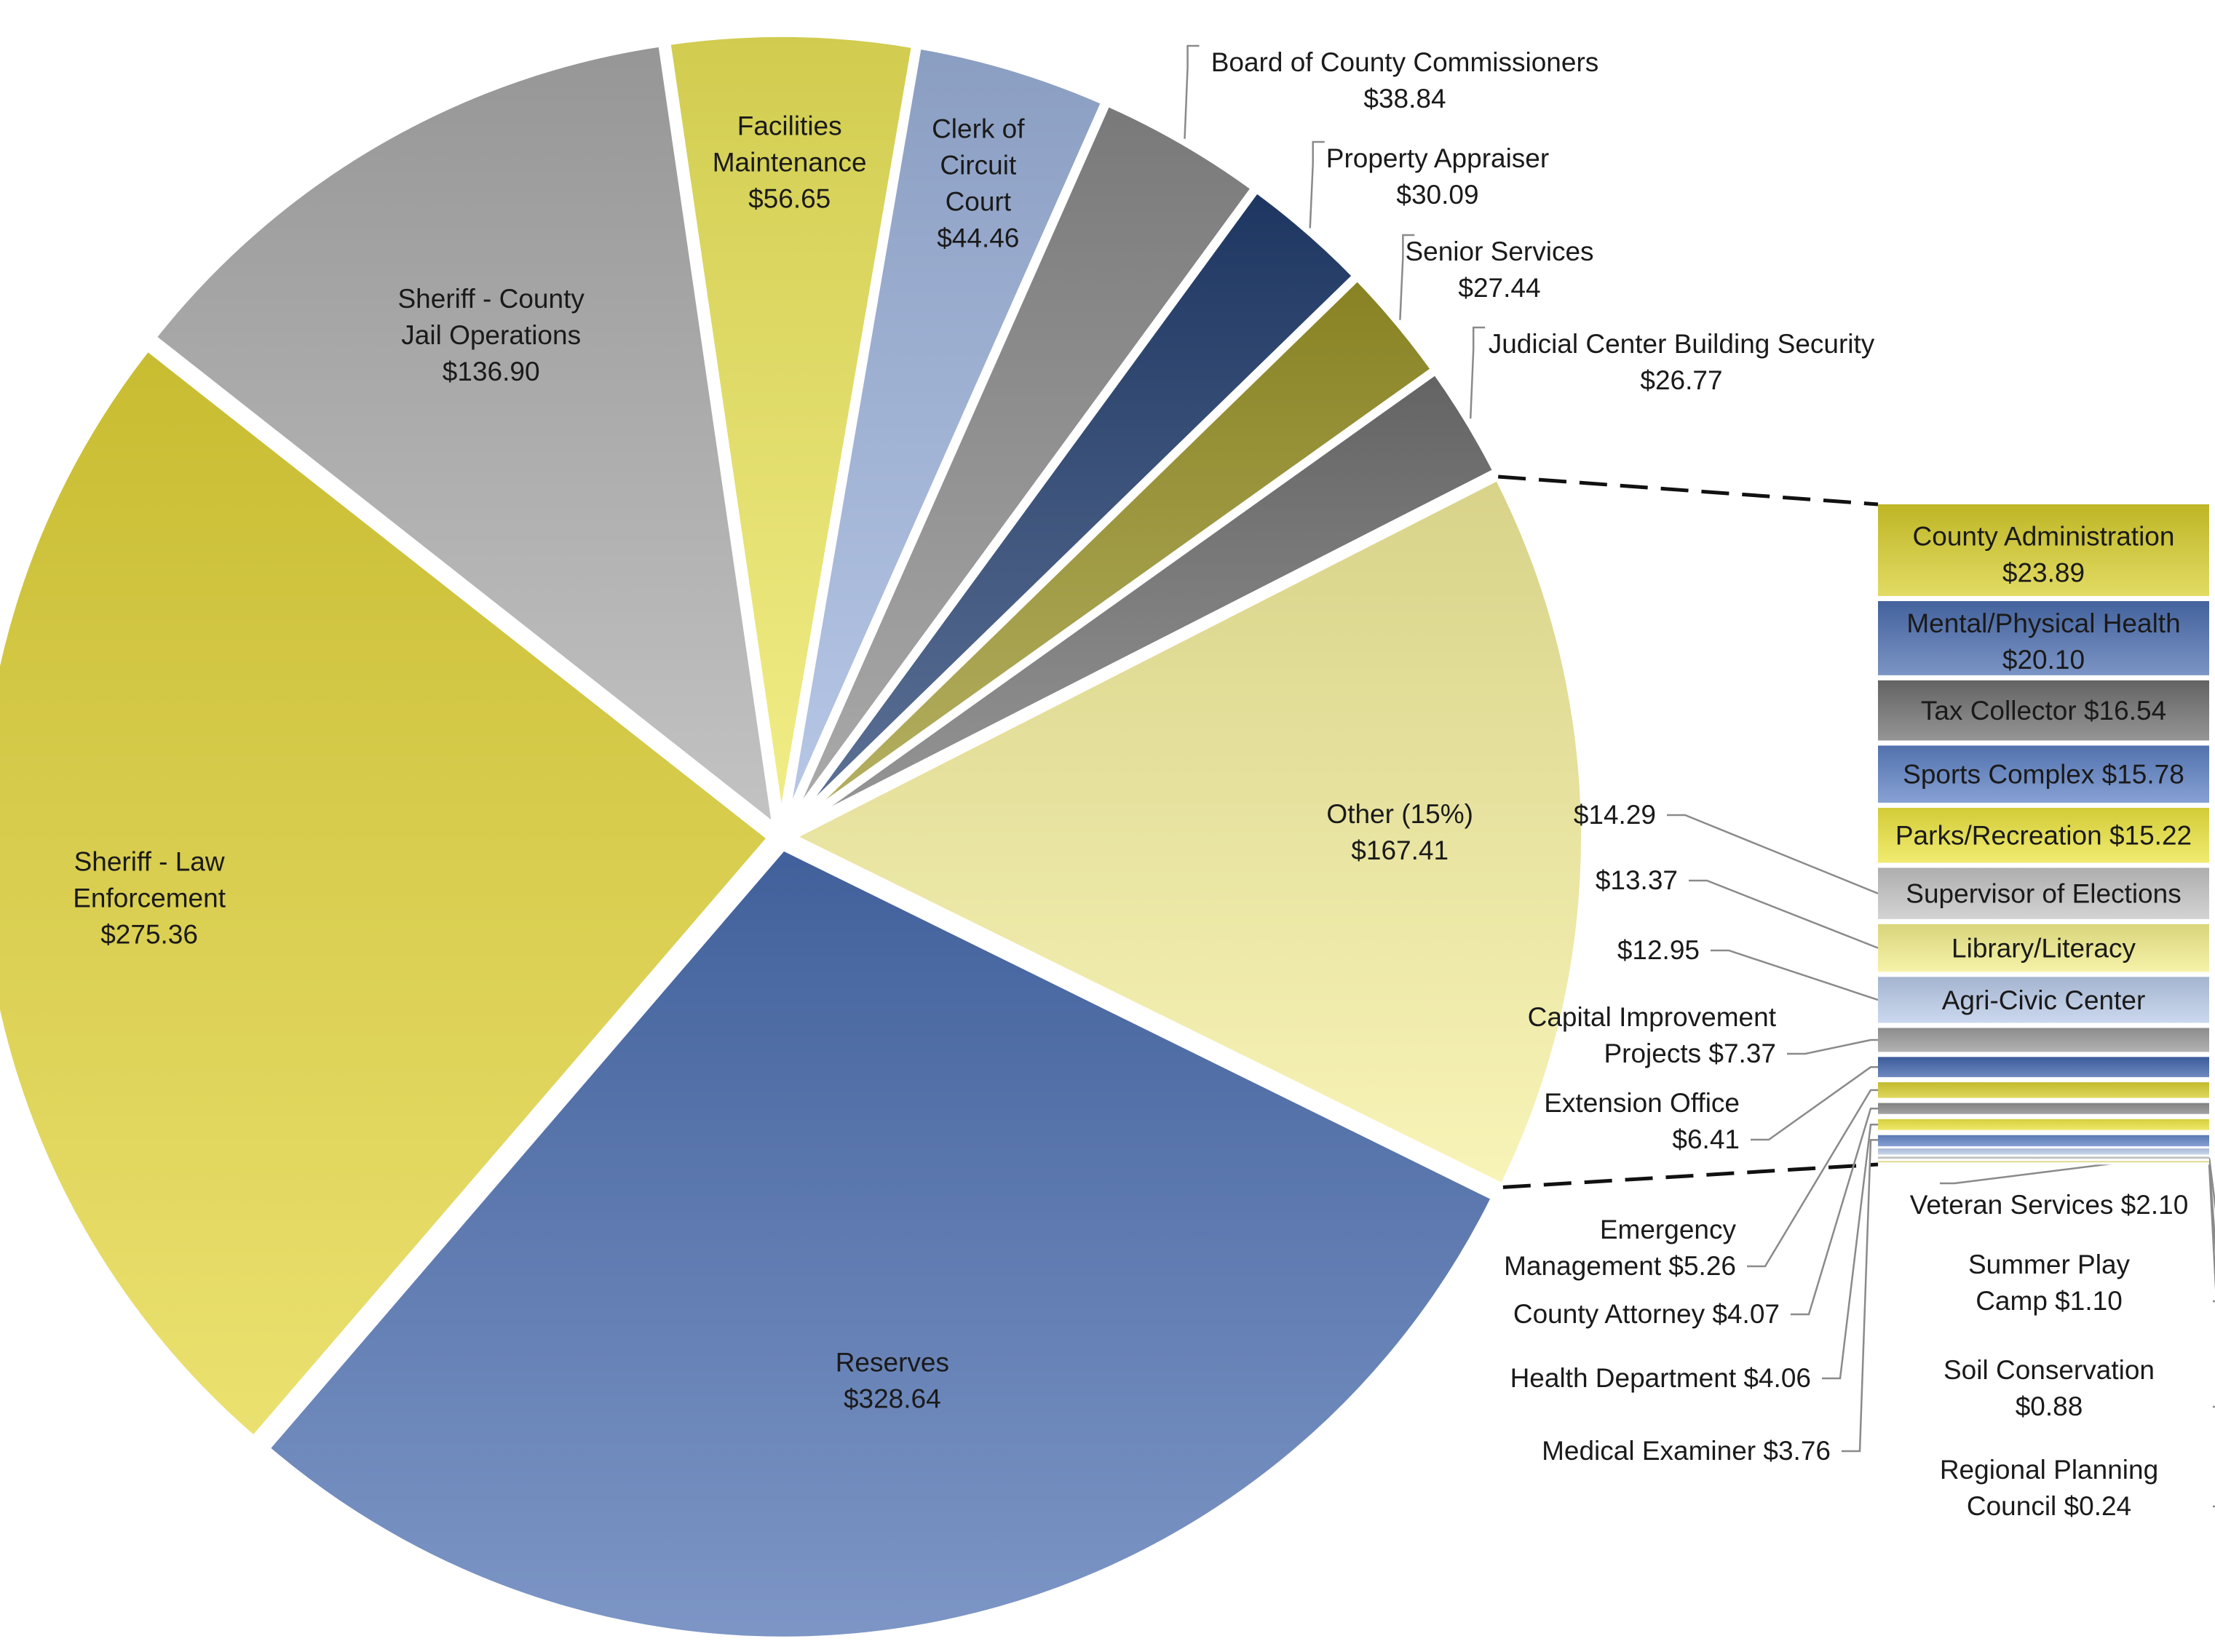 This screenshot has width=2215, height=1652. What do you see at coordinates (1658, 950) in the screenshot?
I see `bar-value-agri-civic: $12.95` at bounding box center [1658, 950].